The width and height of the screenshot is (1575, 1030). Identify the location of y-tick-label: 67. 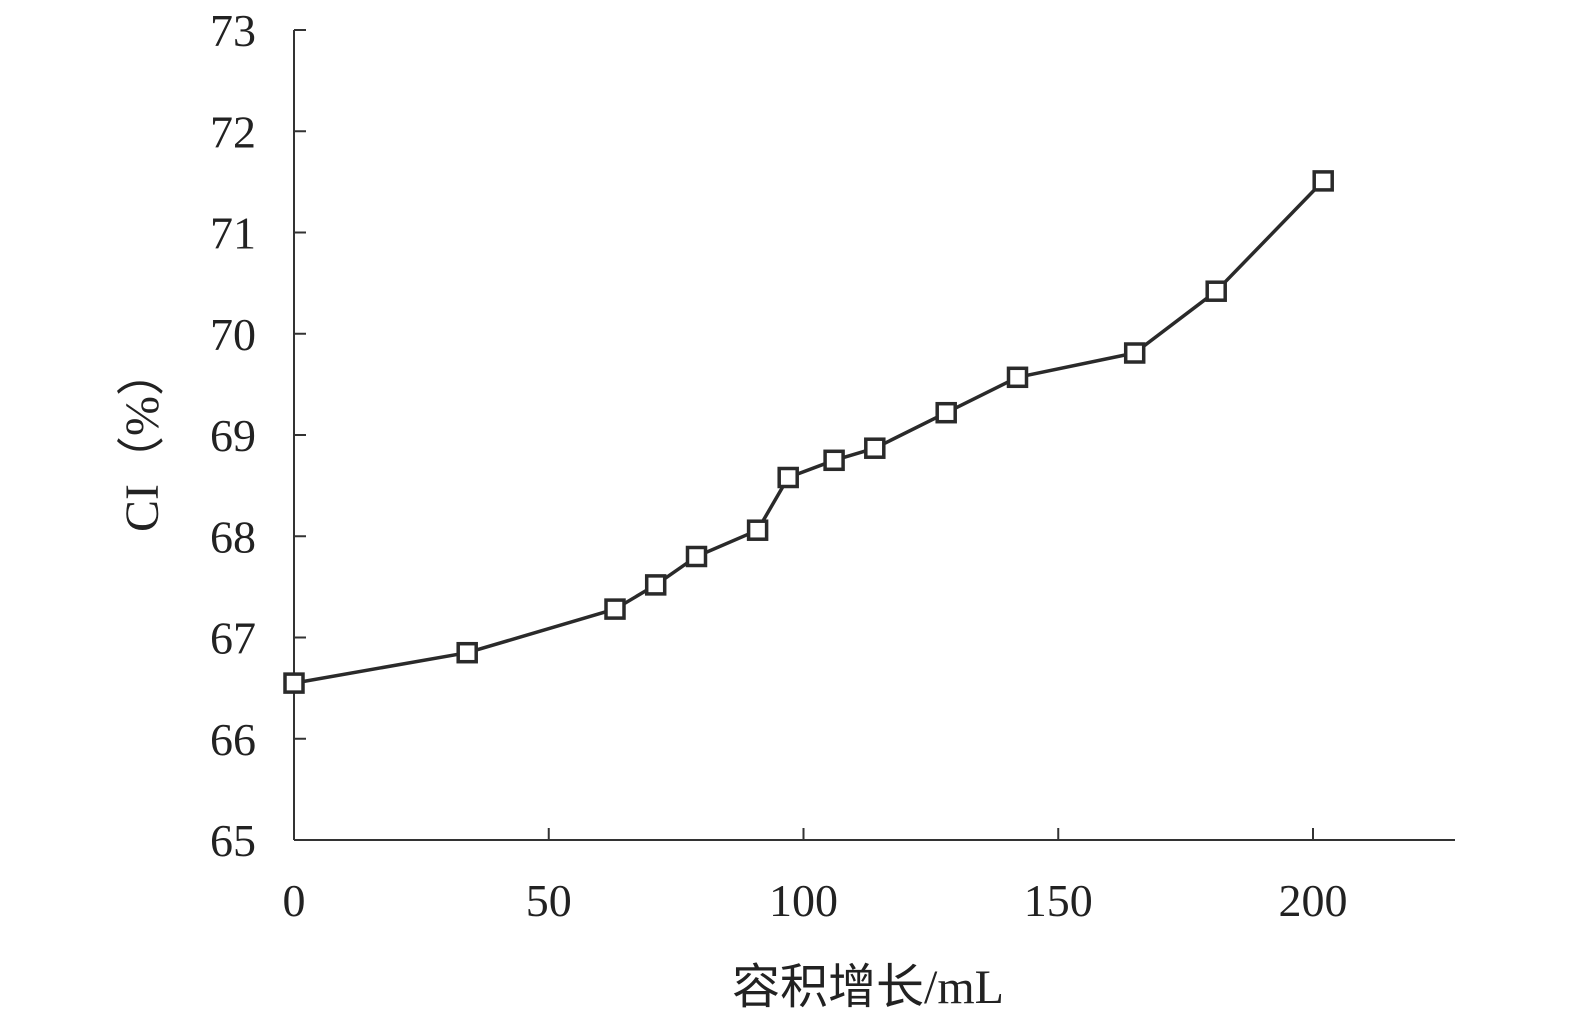
(233, 638).